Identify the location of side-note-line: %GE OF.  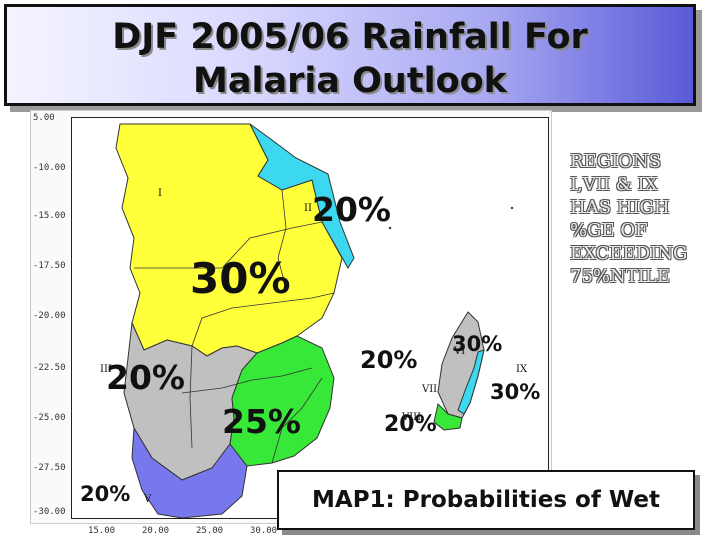
(609, 230).